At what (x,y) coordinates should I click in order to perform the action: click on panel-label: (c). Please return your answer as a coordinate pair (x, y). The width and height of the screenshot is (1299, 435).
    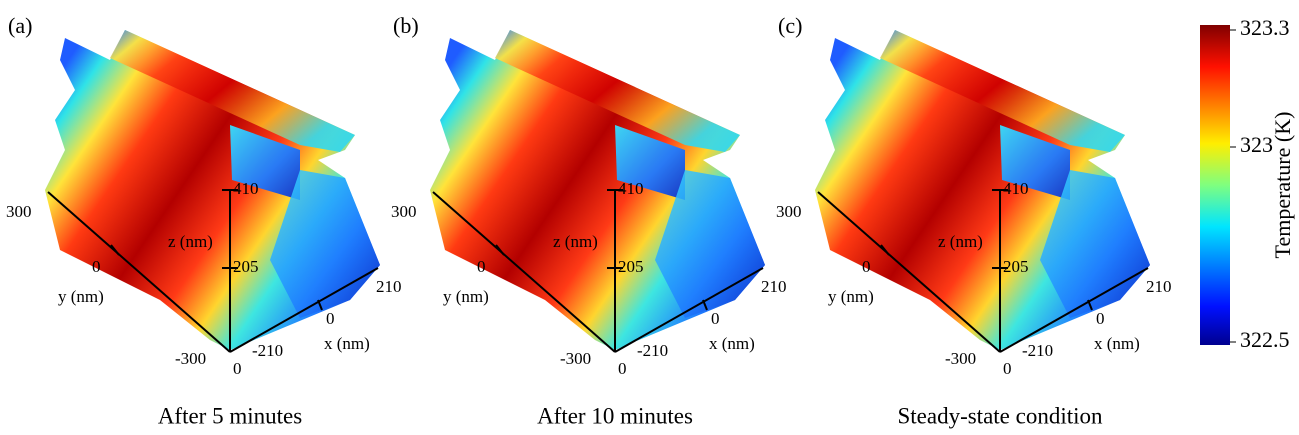
    Looking at the image, I should click on (790, 25).